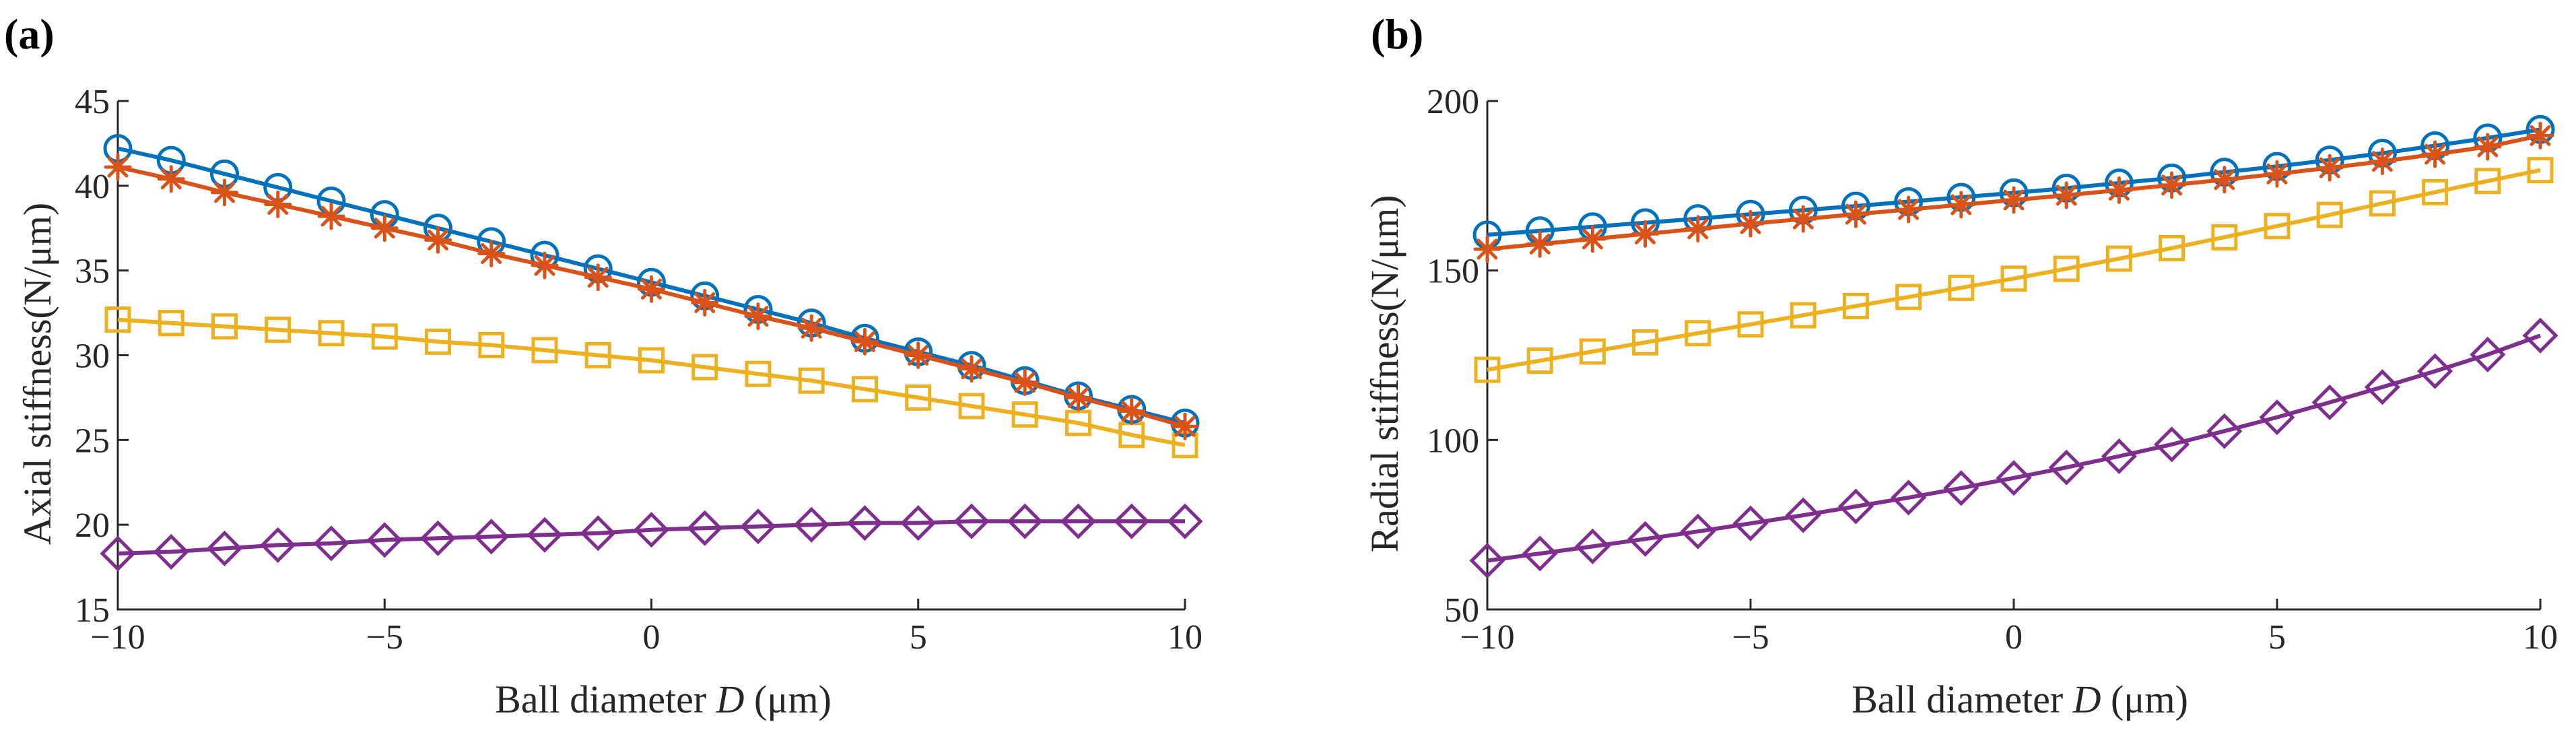 The image size is (2576, 730). I want to click on panel-a-y-axis-label: Axial stiffness(N/μm), so click(37, 374).